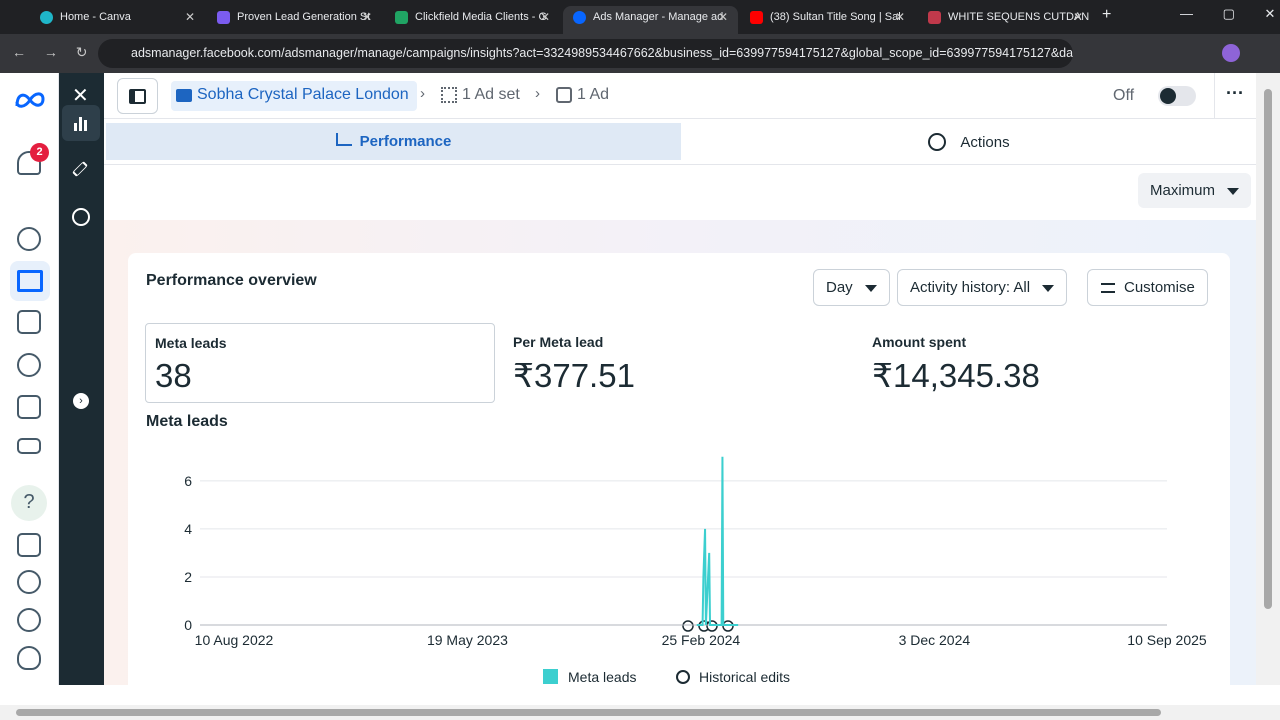 This screenshot has height=720, width=1280. What do you see at coordinates (602, 677) in the screenshot?
I see `legend-label: Meta leads` at bounding box center [602, 677].